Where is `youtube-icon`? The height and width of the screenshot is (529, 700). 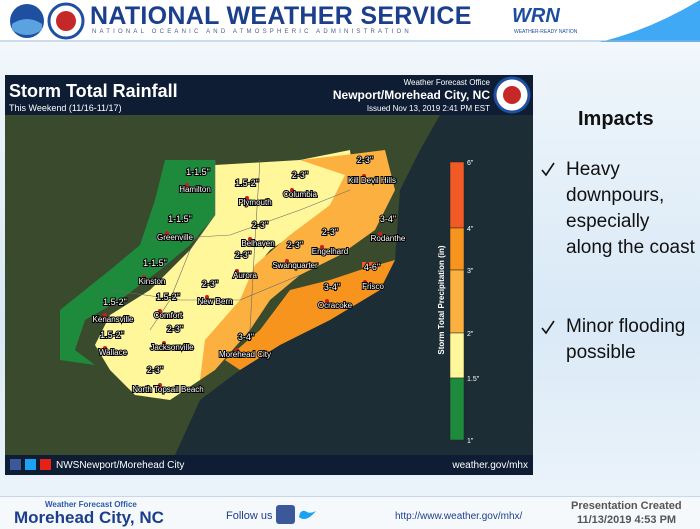 youtube-icon is located at coordinates (45, 464).